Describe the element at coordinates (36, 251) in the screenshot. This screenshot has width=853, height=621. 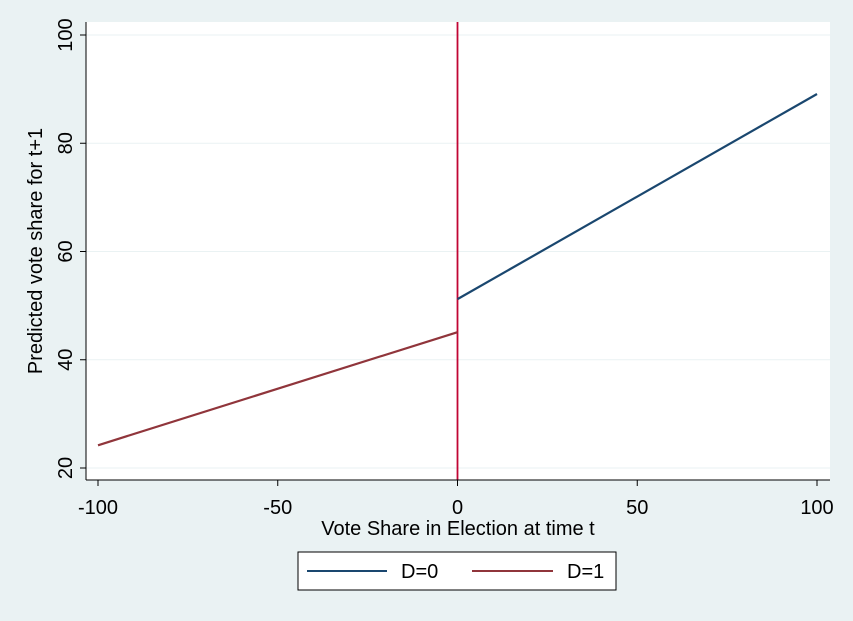
I see `y-axis-label: Predicted vote share for t+1` at that location.